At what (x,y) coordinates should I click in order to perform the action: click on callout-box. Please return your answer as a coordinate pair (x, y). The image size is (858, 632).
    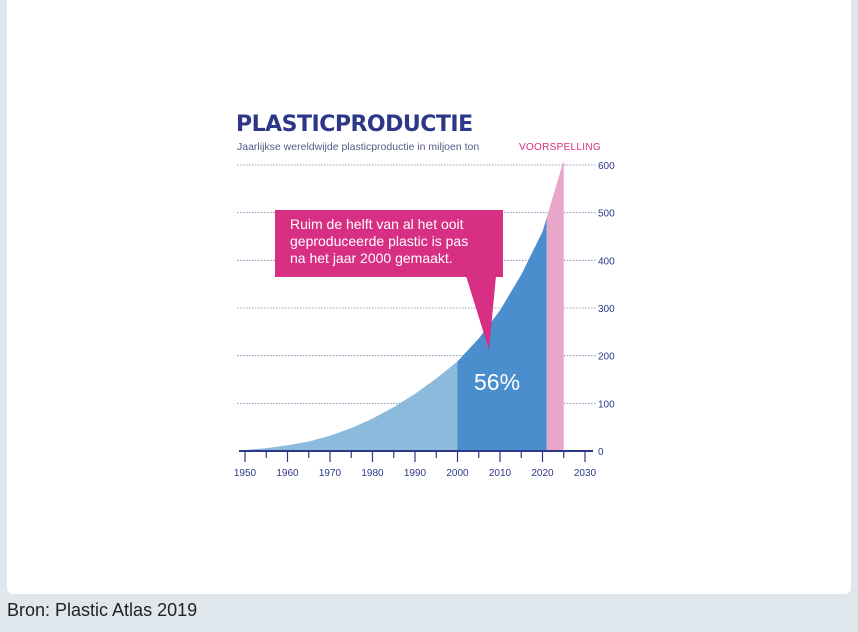
    Looking at the image, I should click on (389, 243).